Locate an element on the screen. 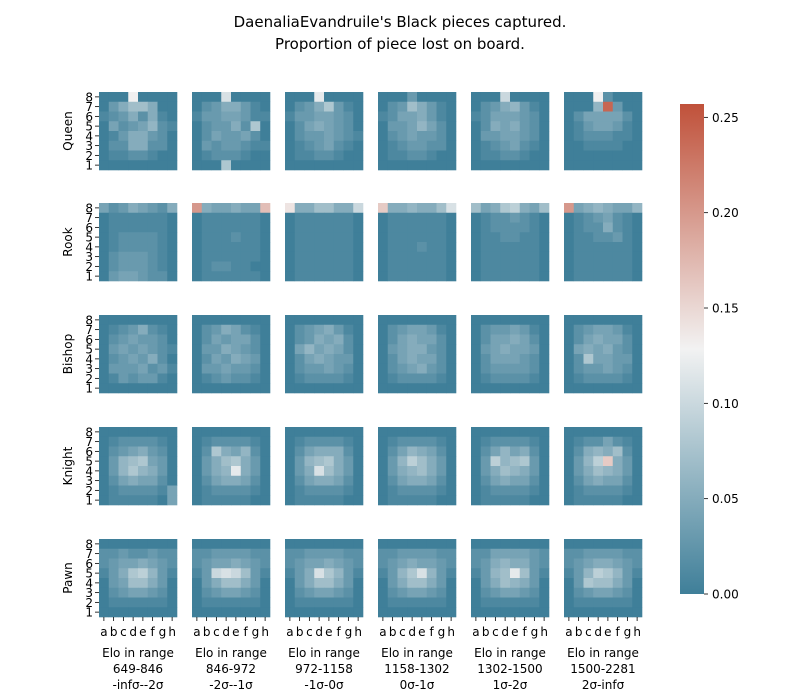 Image resolution: width=800 pixels, height=700 pixels. file-tick-label: e is located at coordinates (514, 632).